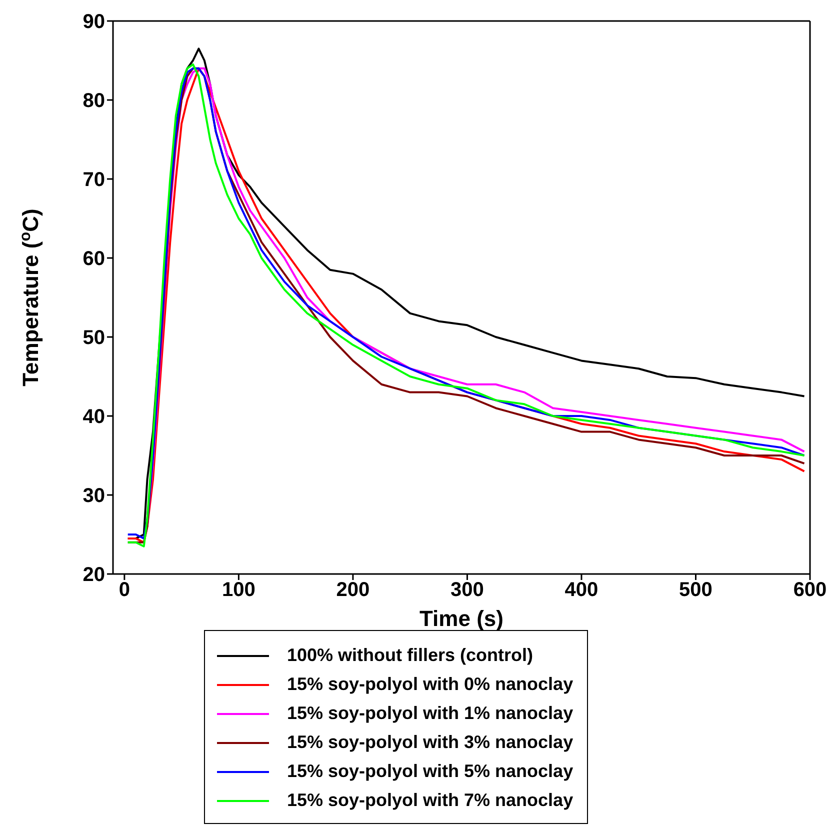 This screenshot has height=836, width=838. I want to click on x-tick-label: 300, so click(467, 590).